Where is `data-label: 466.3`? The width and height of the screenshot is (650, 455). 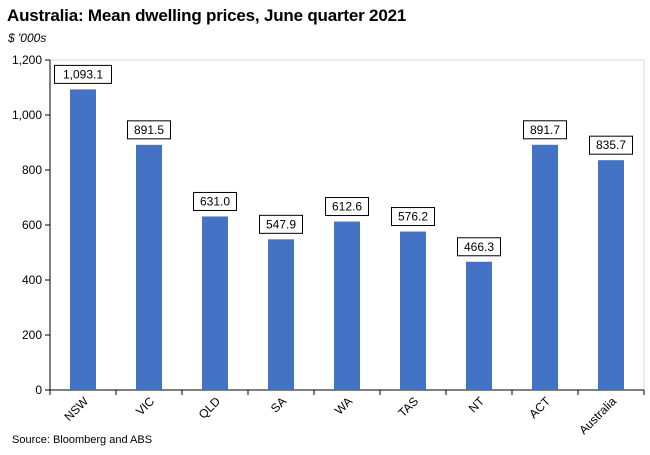
data-label: 466.3 is located at coordinates (479, 247).